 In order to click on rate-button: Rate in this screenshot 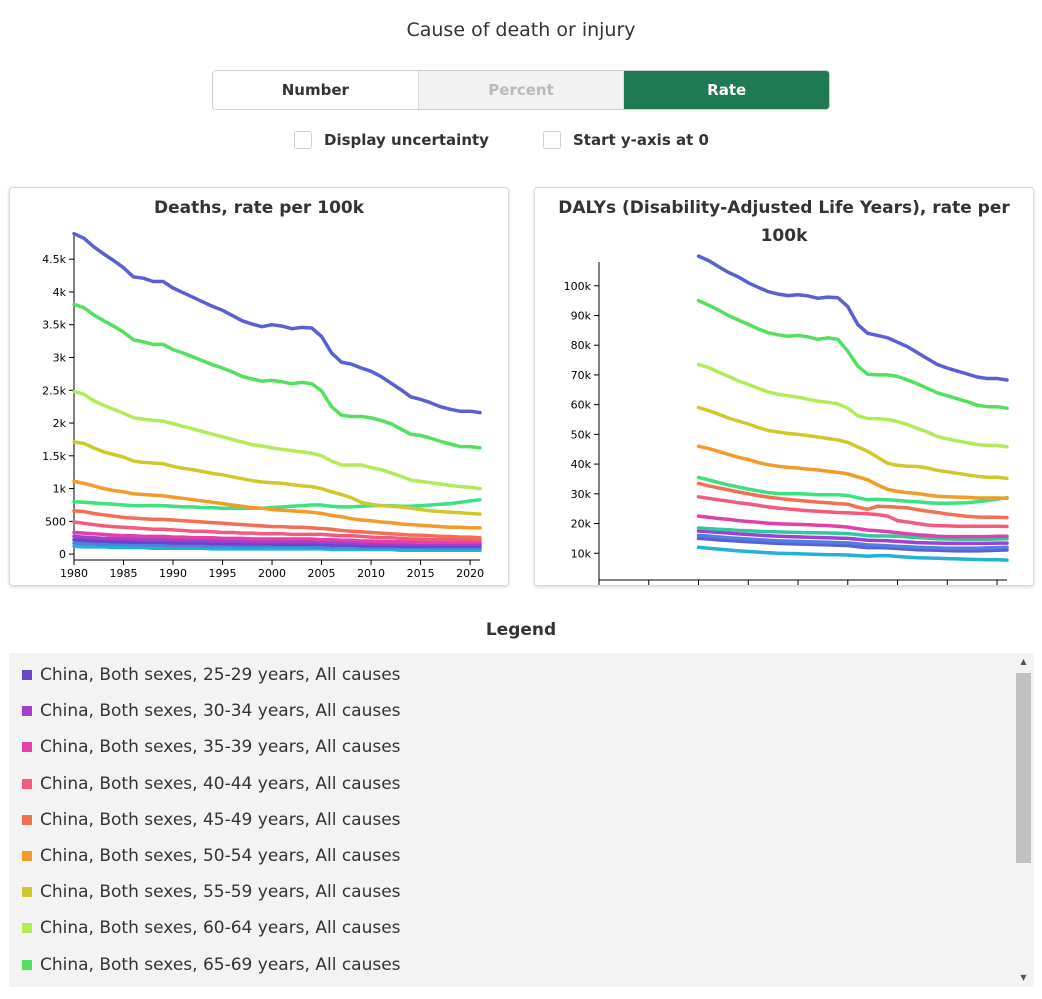, I will do `click(726, 90)`.